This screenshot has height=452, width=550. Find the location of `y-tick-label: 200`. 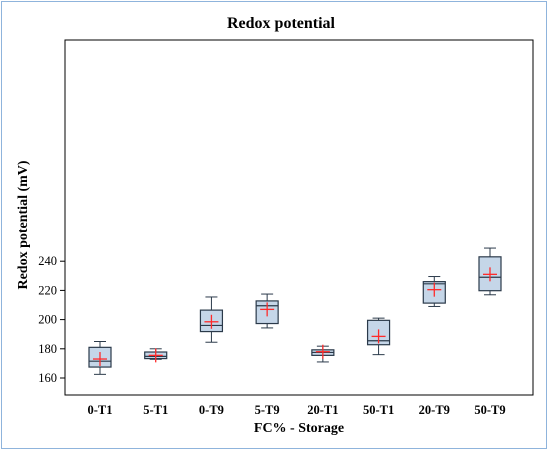

y-tick-label: 200 is located at coordinates (47, 320).